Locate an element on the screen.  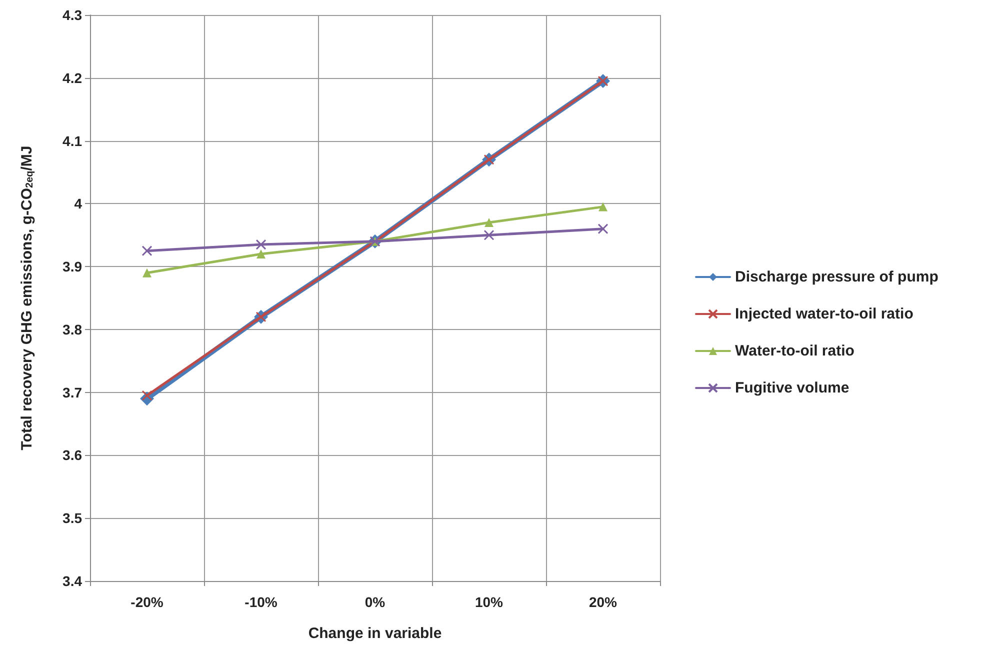
x-tick-label: 20% is located at coordinates (603, 602).